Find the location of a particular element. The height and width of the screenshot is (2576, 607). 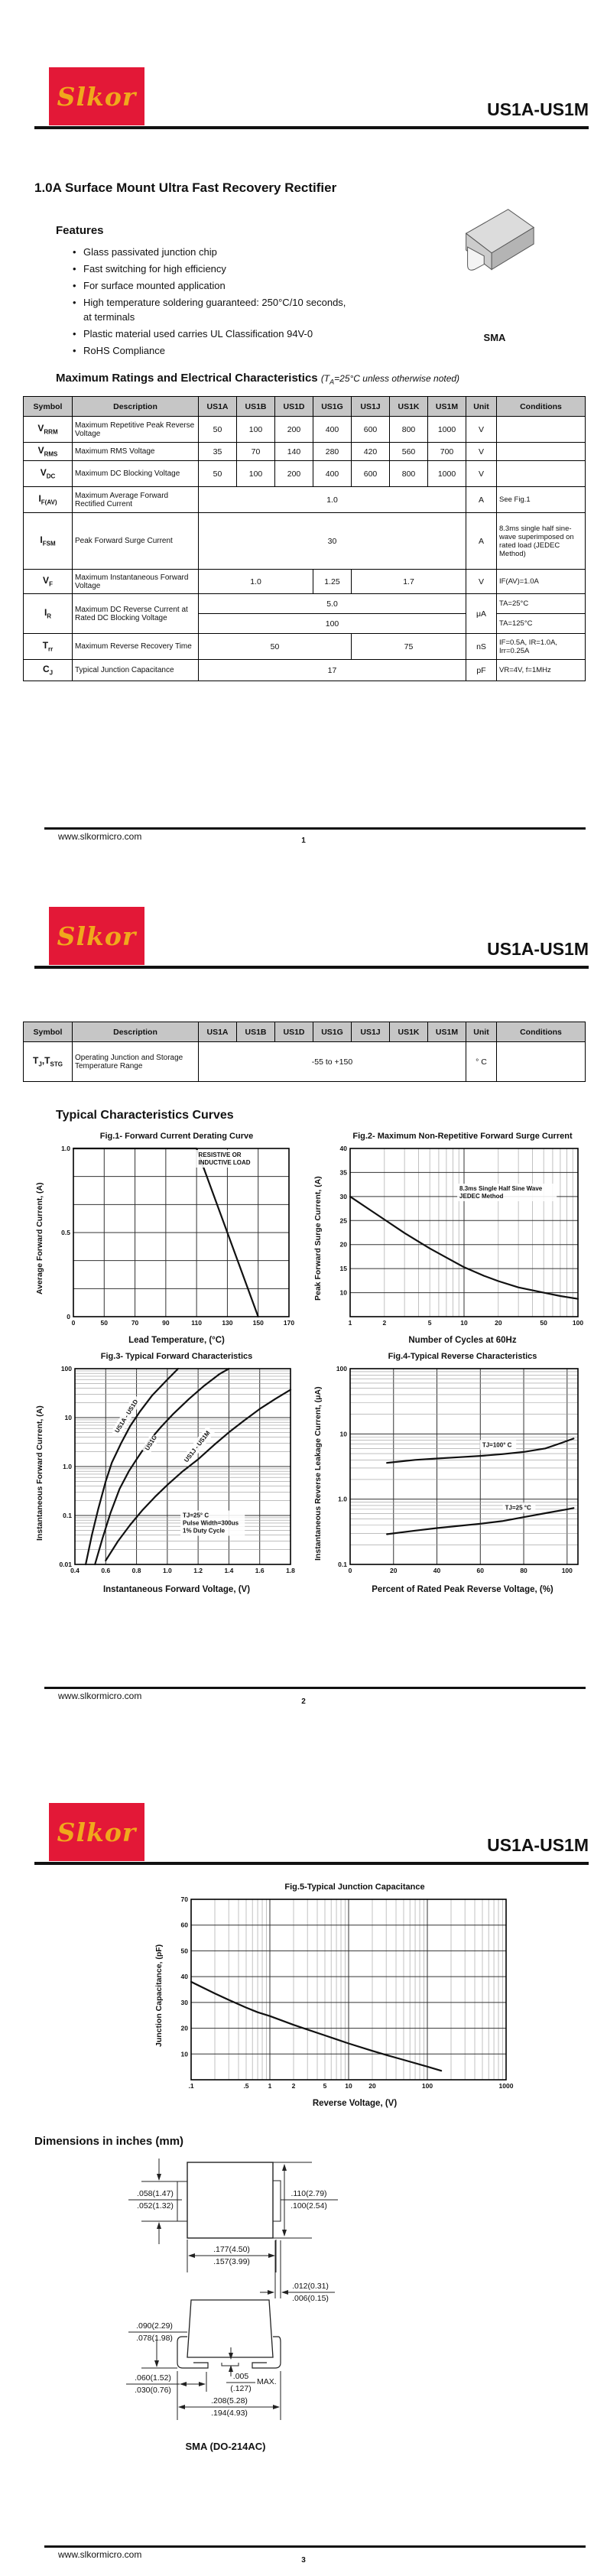

svg-text: 50 is located at coordinates (185, 1951).